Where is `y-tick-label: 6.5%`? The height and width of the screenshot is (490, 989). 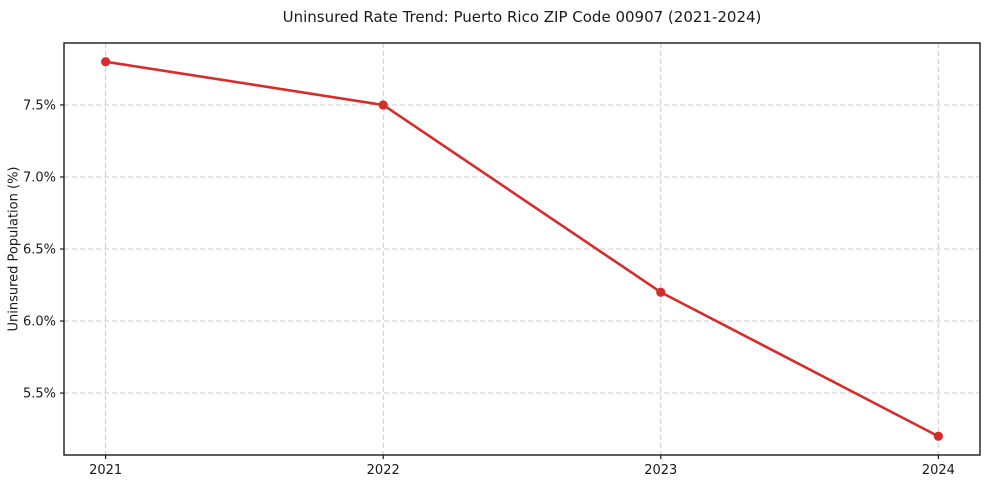
y-tick-label: 6.5% is located at coordinates (39, 250).